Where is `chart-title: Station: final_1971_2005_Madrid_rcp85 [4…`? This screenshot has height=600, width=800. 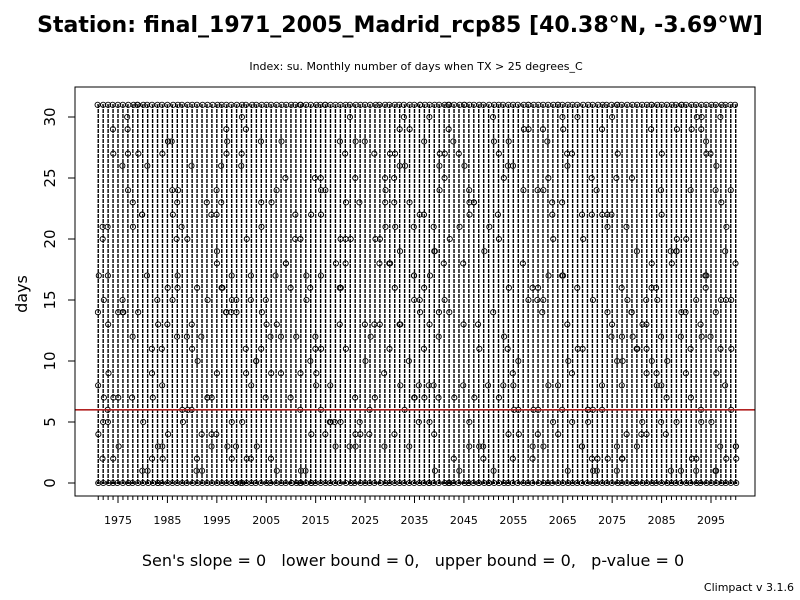
chart-title: Station: final_1971_2005_Madrid_rcp85 [4… is located at coordinates (400, 25).